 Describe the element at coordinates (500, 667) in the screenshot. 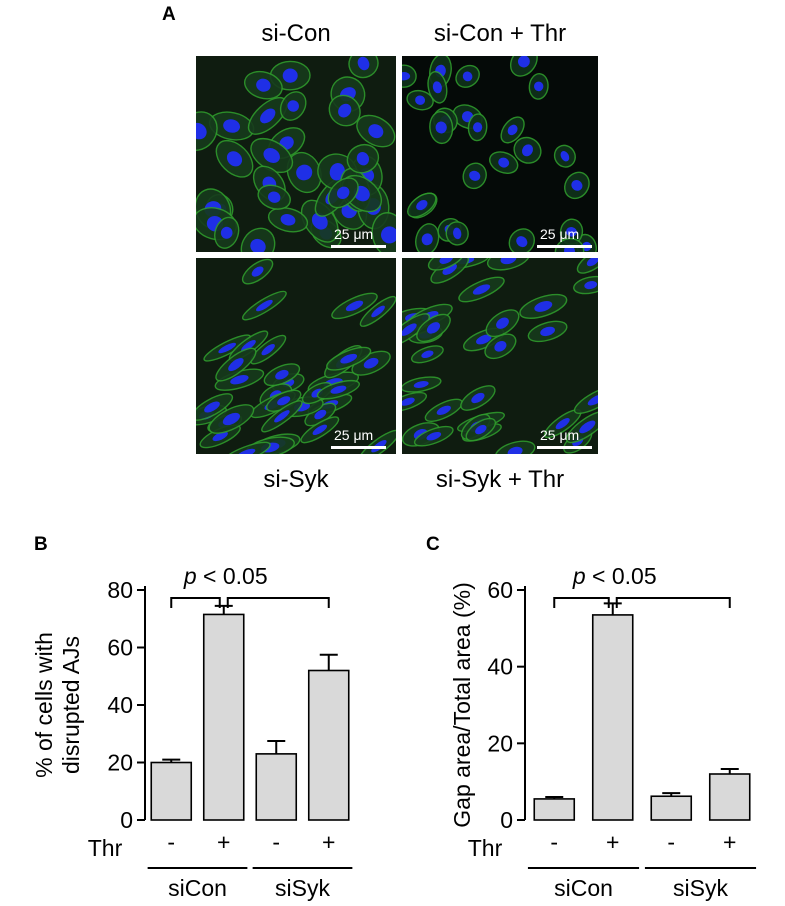

I see `y-tick-label: 40` at that location.